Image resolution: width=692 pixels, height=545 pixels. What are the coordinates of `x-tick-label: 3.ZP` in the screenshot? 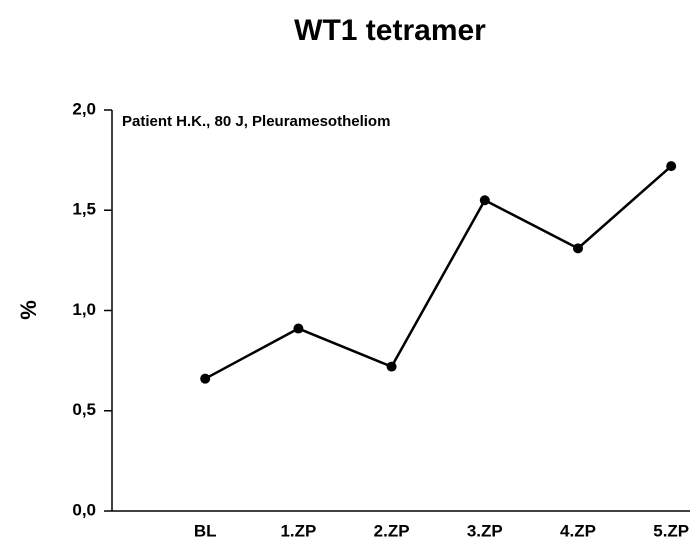 It's located at (485, 530).